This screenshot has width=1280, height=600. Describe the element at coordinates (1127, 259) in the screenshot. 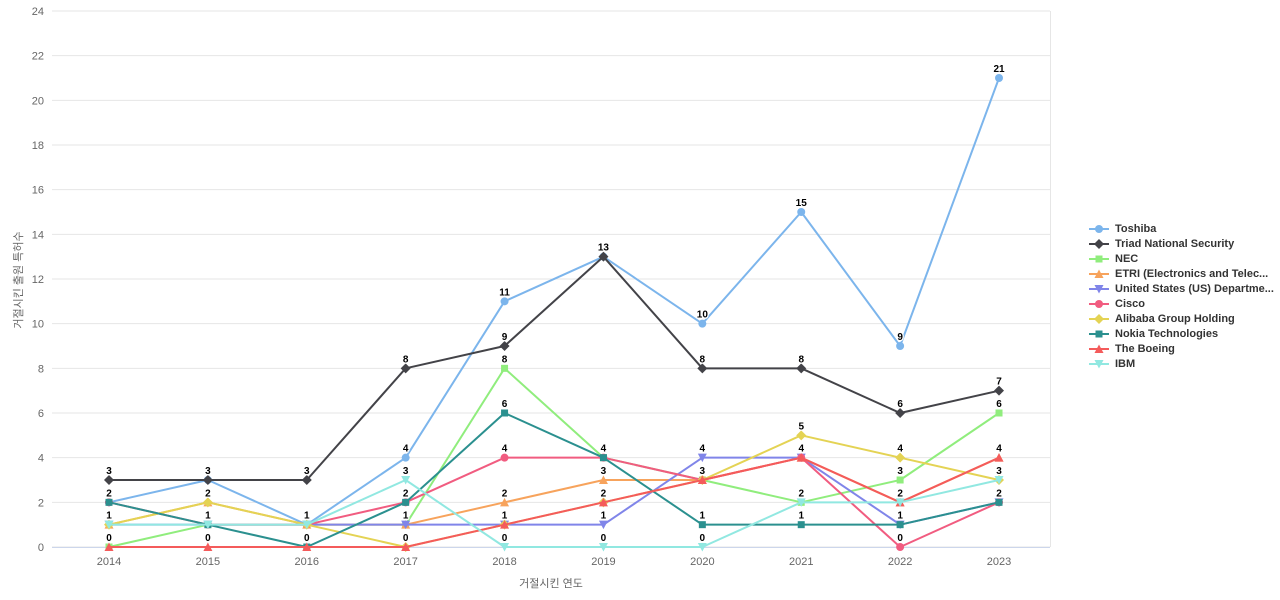

I see `legend-label: NEC` at that location.